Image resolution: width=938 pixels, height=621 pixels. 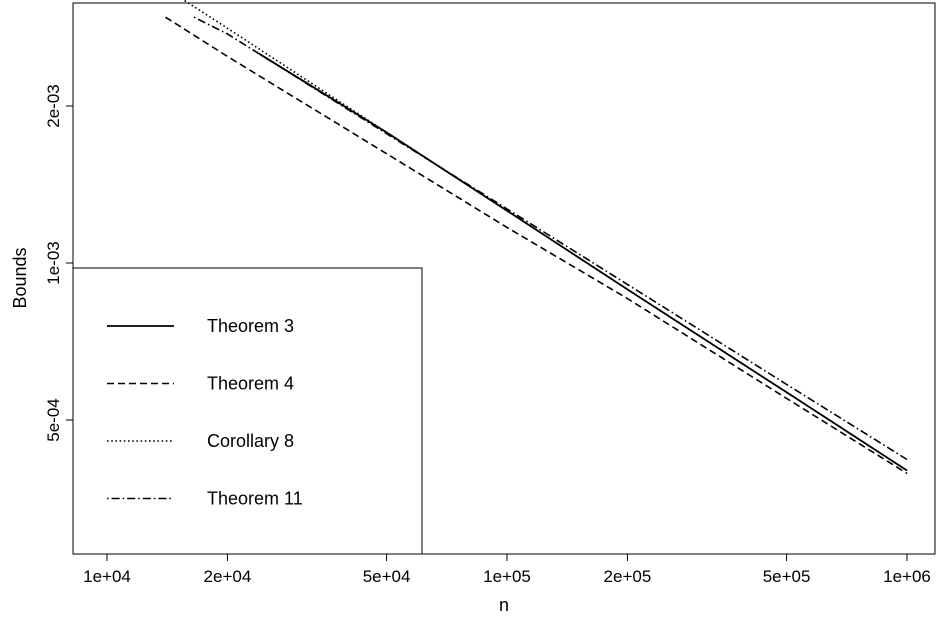 What do you see at coordinates (250, 326) in the screenshot?
I see `legend-label-theorem-3: Theorem 3` at bounding box center [250, 326].